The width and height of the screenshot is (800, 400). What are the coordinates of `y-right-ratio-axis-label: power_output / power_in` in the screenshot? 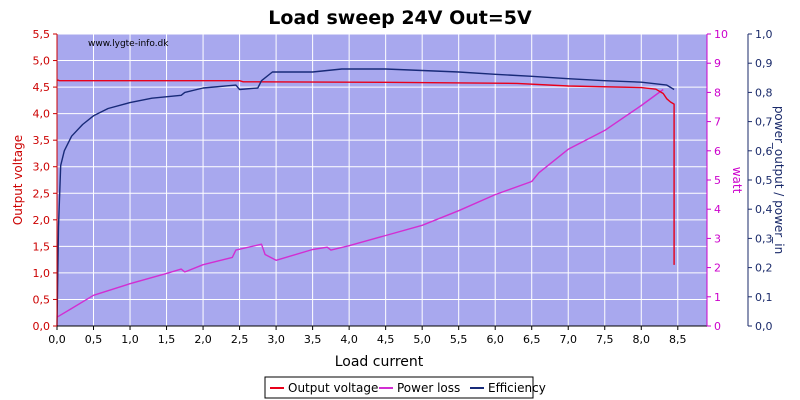 It's located at (779, 180).